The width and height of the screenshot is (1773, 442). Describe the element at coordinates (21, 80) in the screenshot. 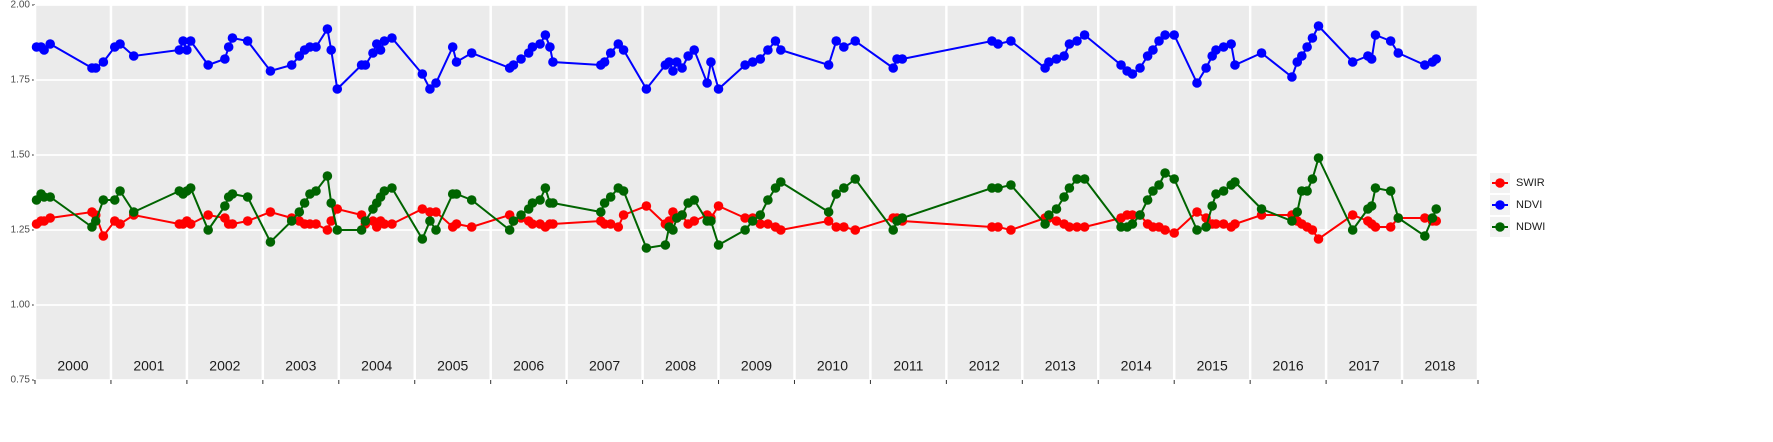

I see `y-tick-label: 1.75` at that location.